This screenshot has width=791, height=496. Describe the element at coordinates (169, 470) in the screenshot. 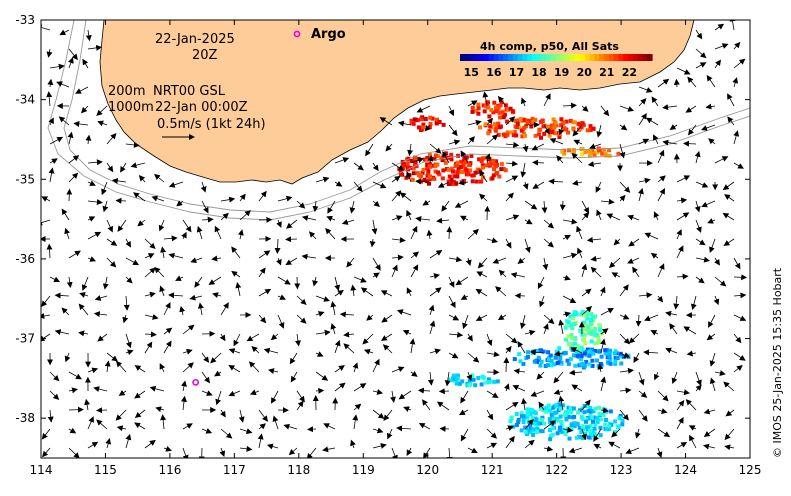

I see `x-tick-label: 116` at that location.